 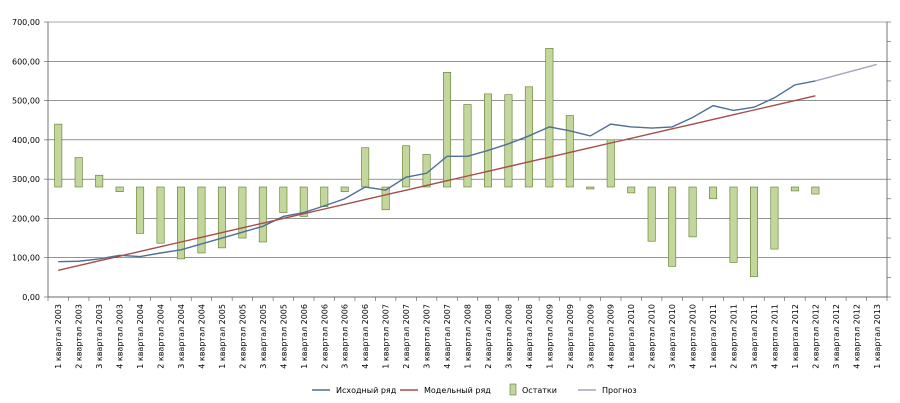 I want to click on y-tick-label: 700,00, so click(x=26, y=22).